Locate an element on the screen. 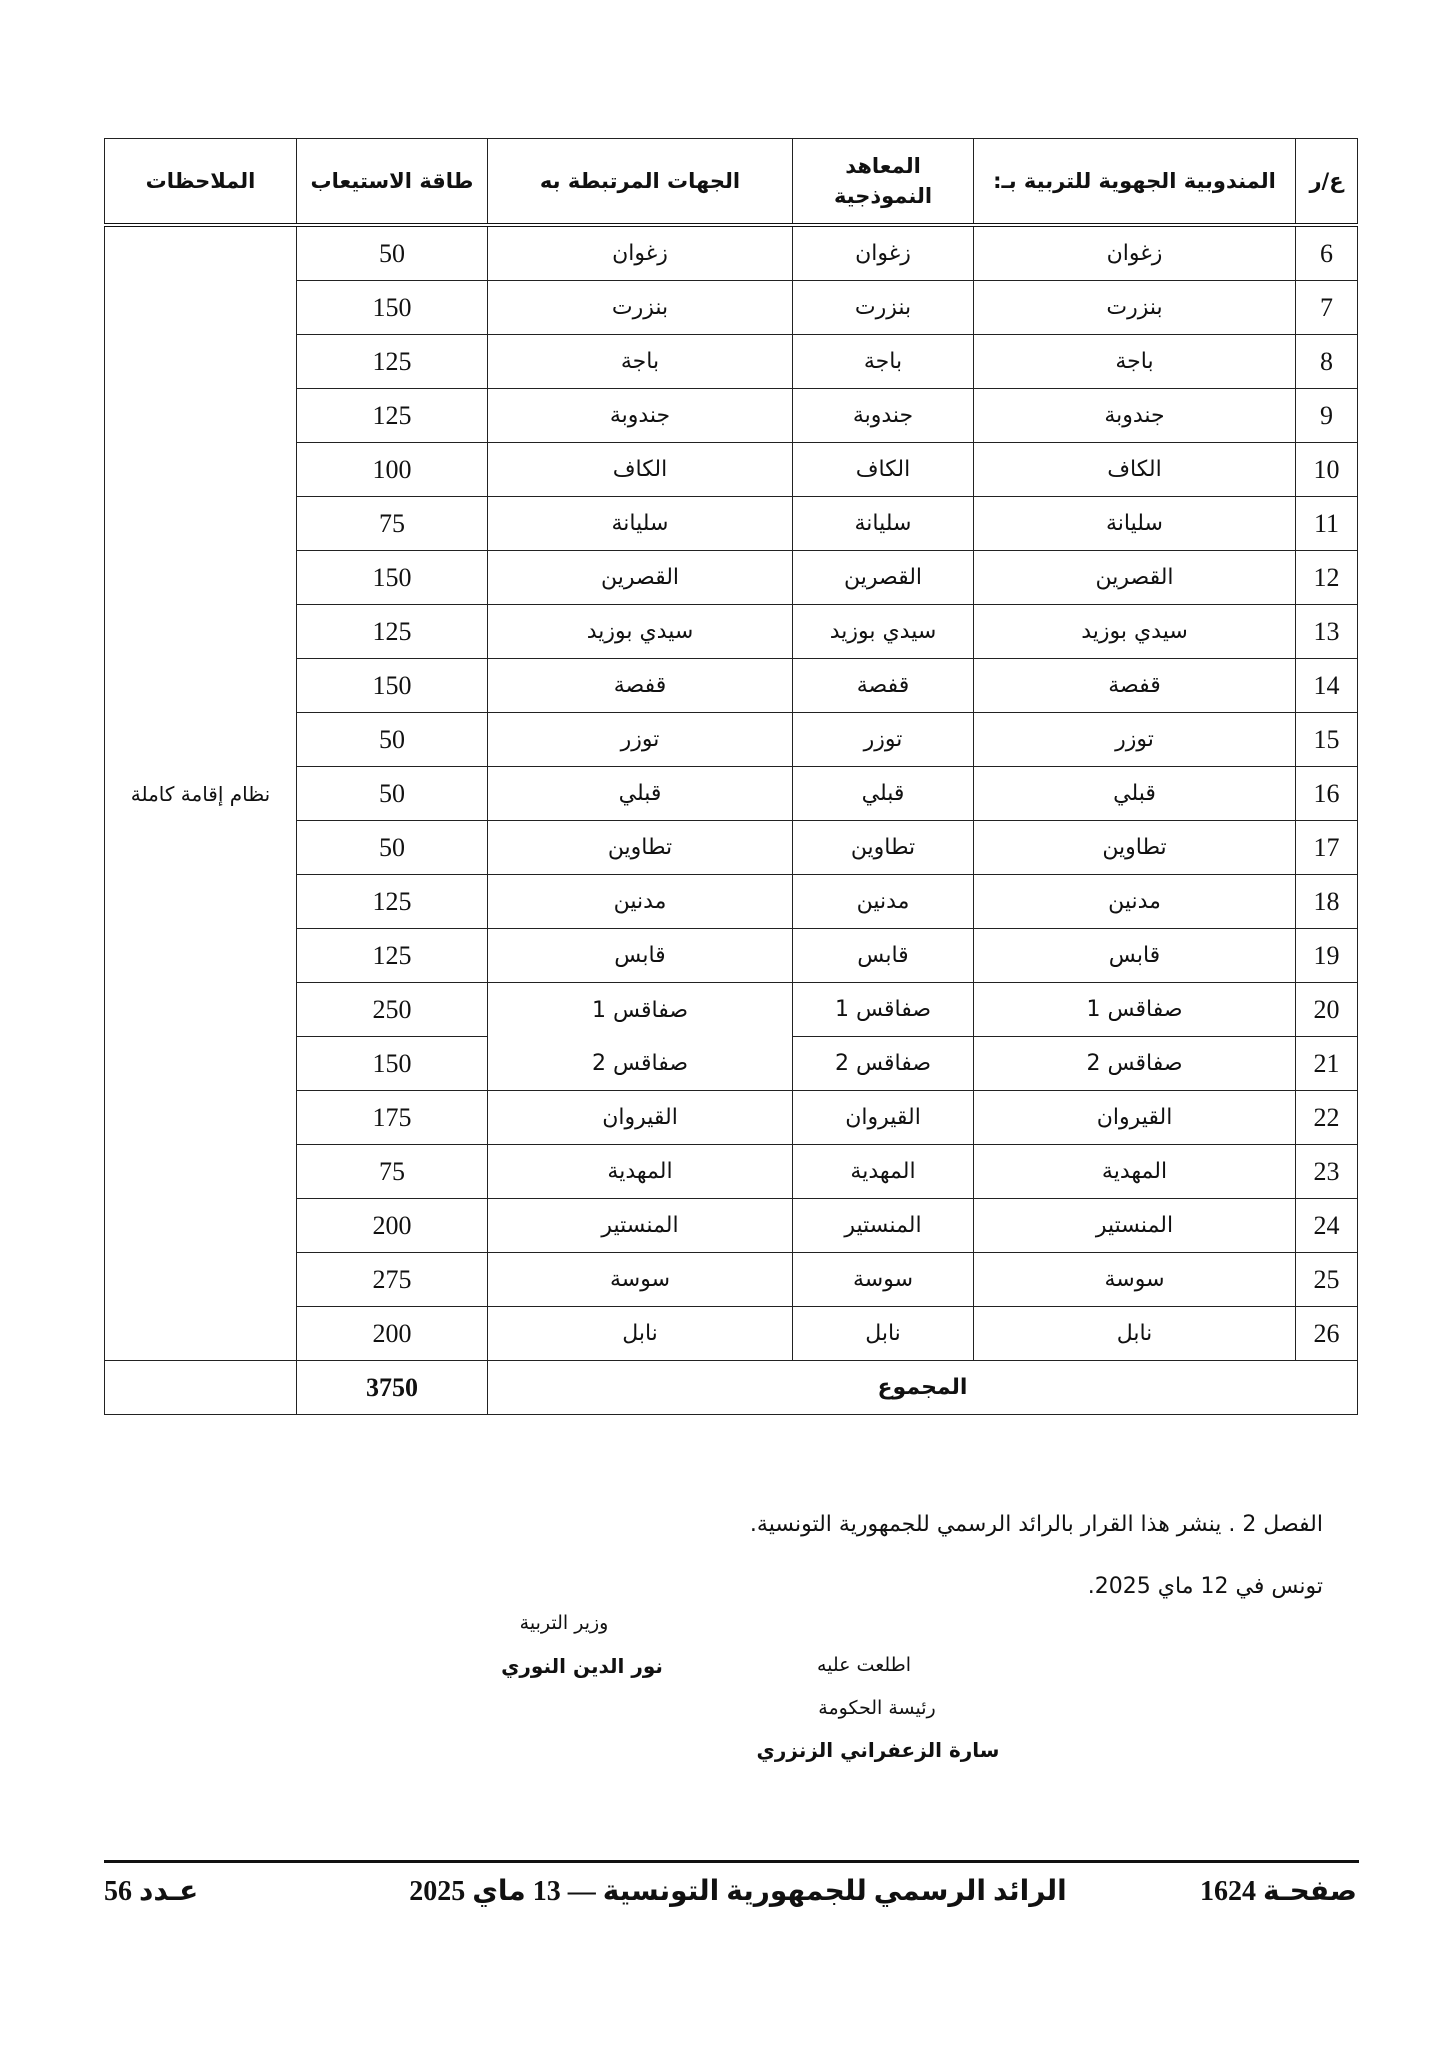 The image size is (1449, 2048). table-row: 18 مدنين مدنين مدنين 125 is located at coordinates (731, 901).